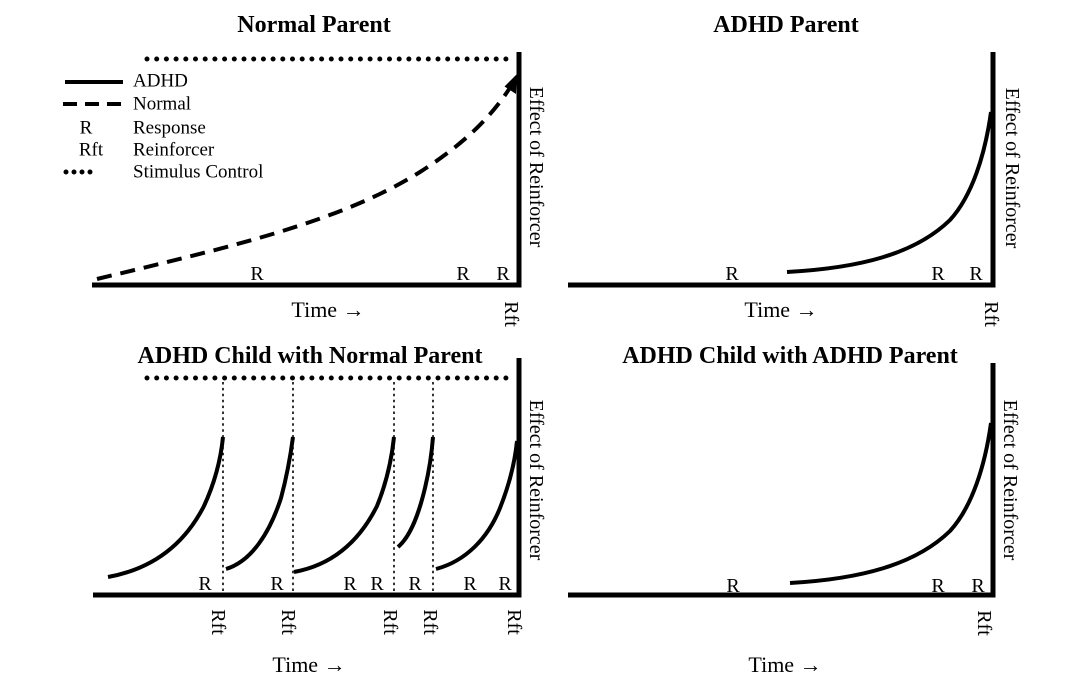 This screenshot has height=690, width=1080. What do you see at coordinates (305, 181) in the screenshot?
I see `tl-normal-dashed-curve` at bounding box center [305, 181].